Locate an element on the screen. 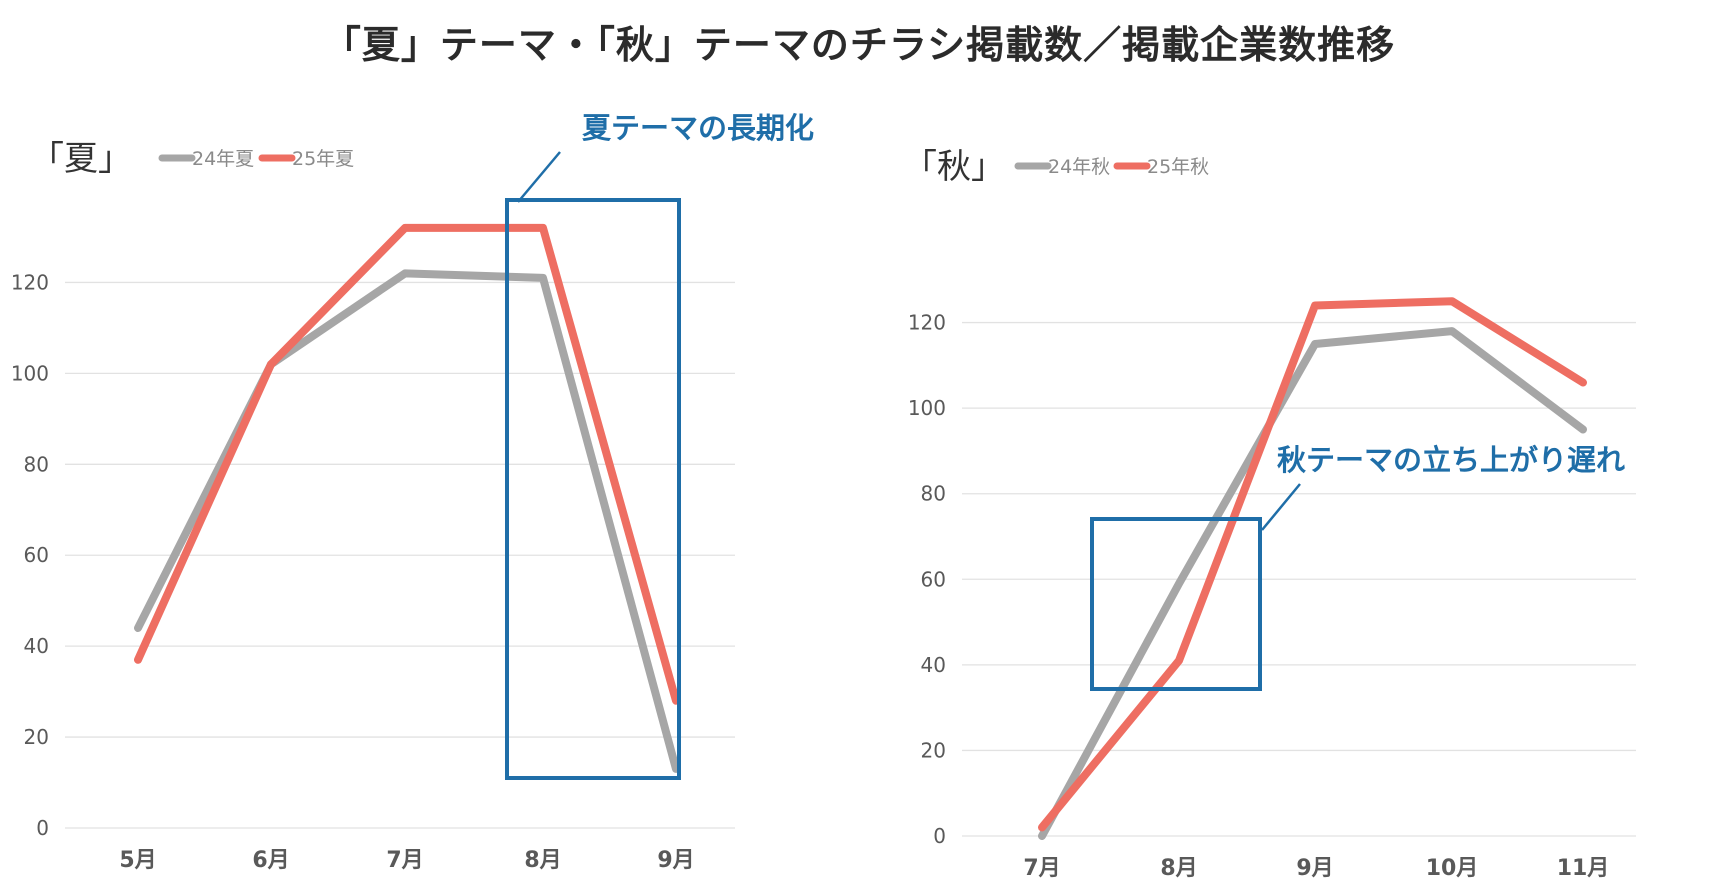 The width and height of the screenshot is (1718, 893). autumn-y-tick-label: 20 is located at coordinates (933, 750).